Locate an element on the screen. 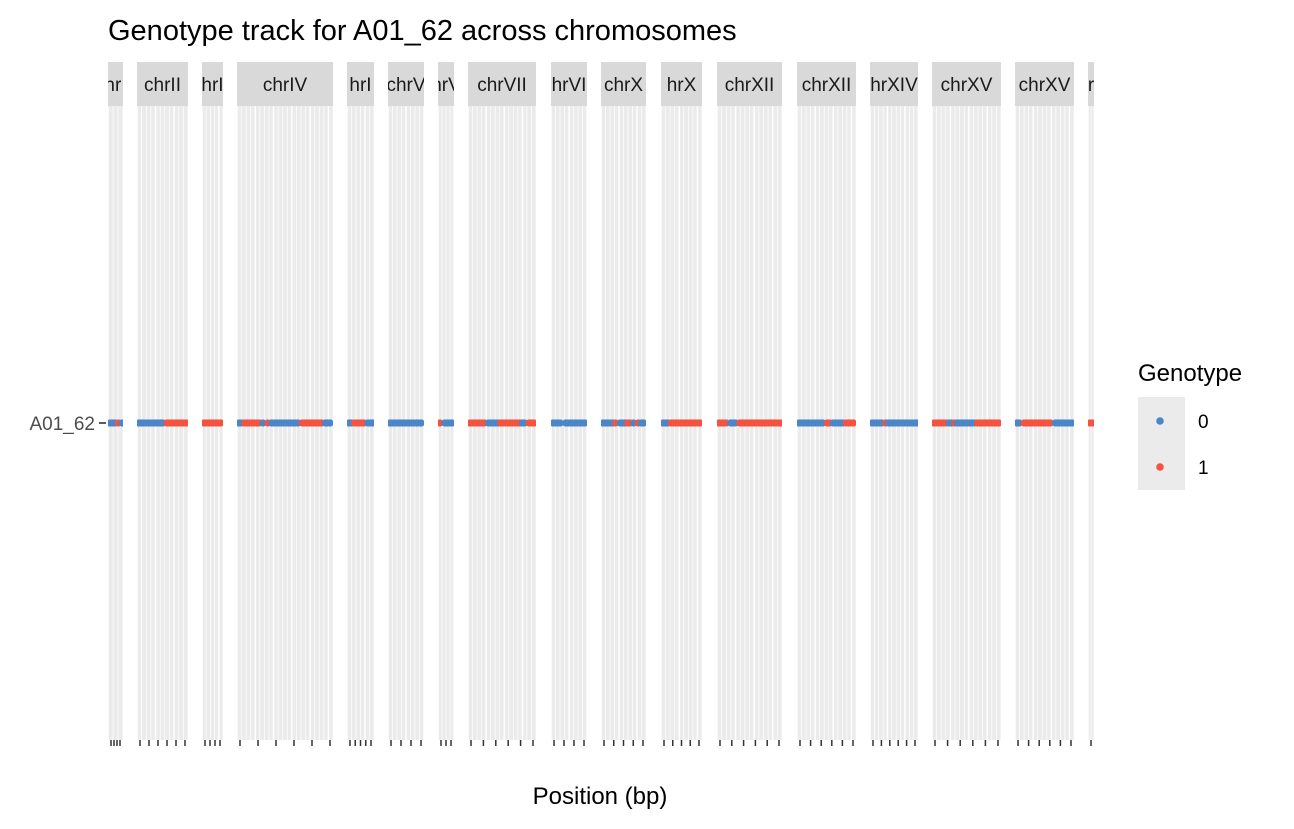 This screenshot has height=829, width=1294. facet-strip-label: chrX is located at coordinates (623, 85).